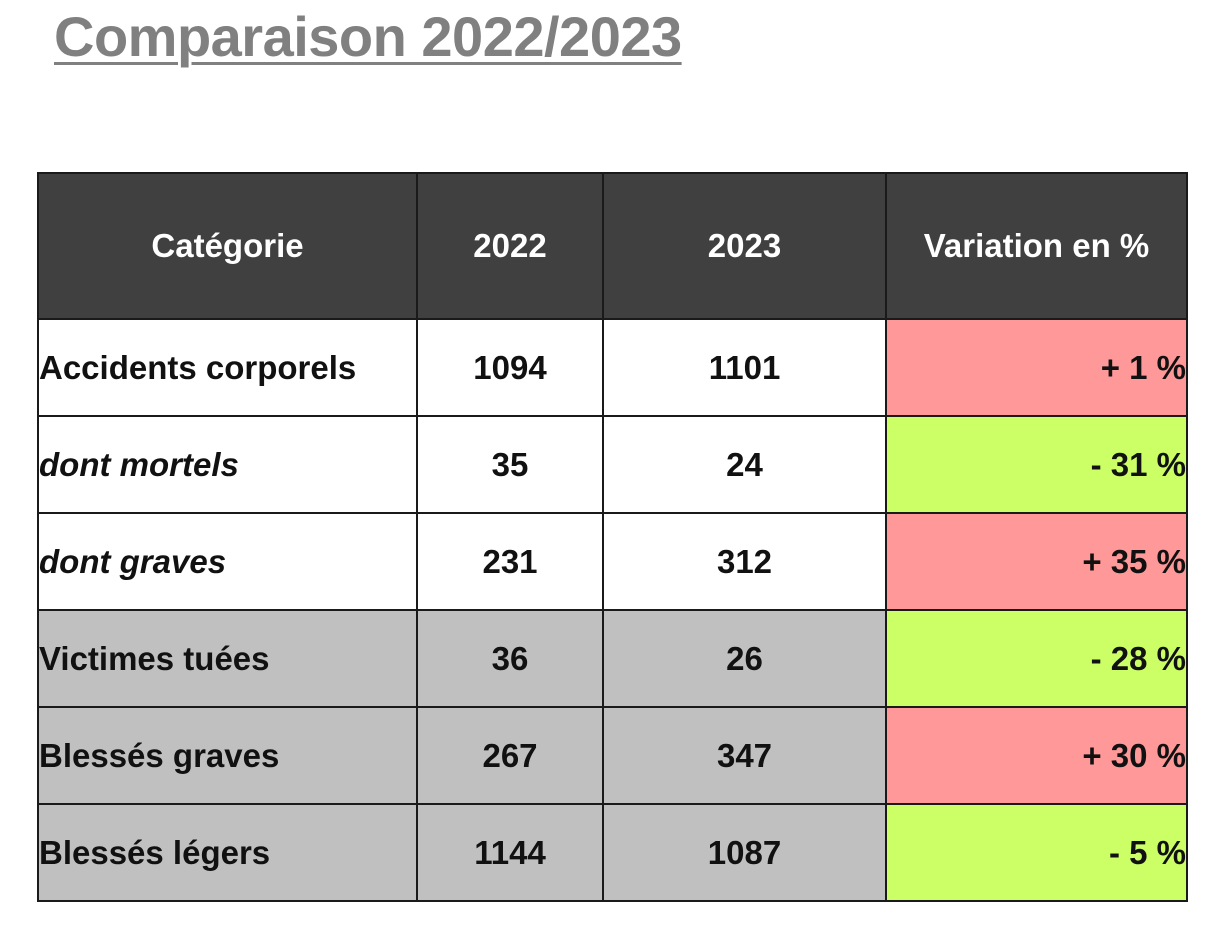 The width and height of the screenshot is (1224, 925). I want to click on variation-cell: - 5 %, so click(1036, 852).